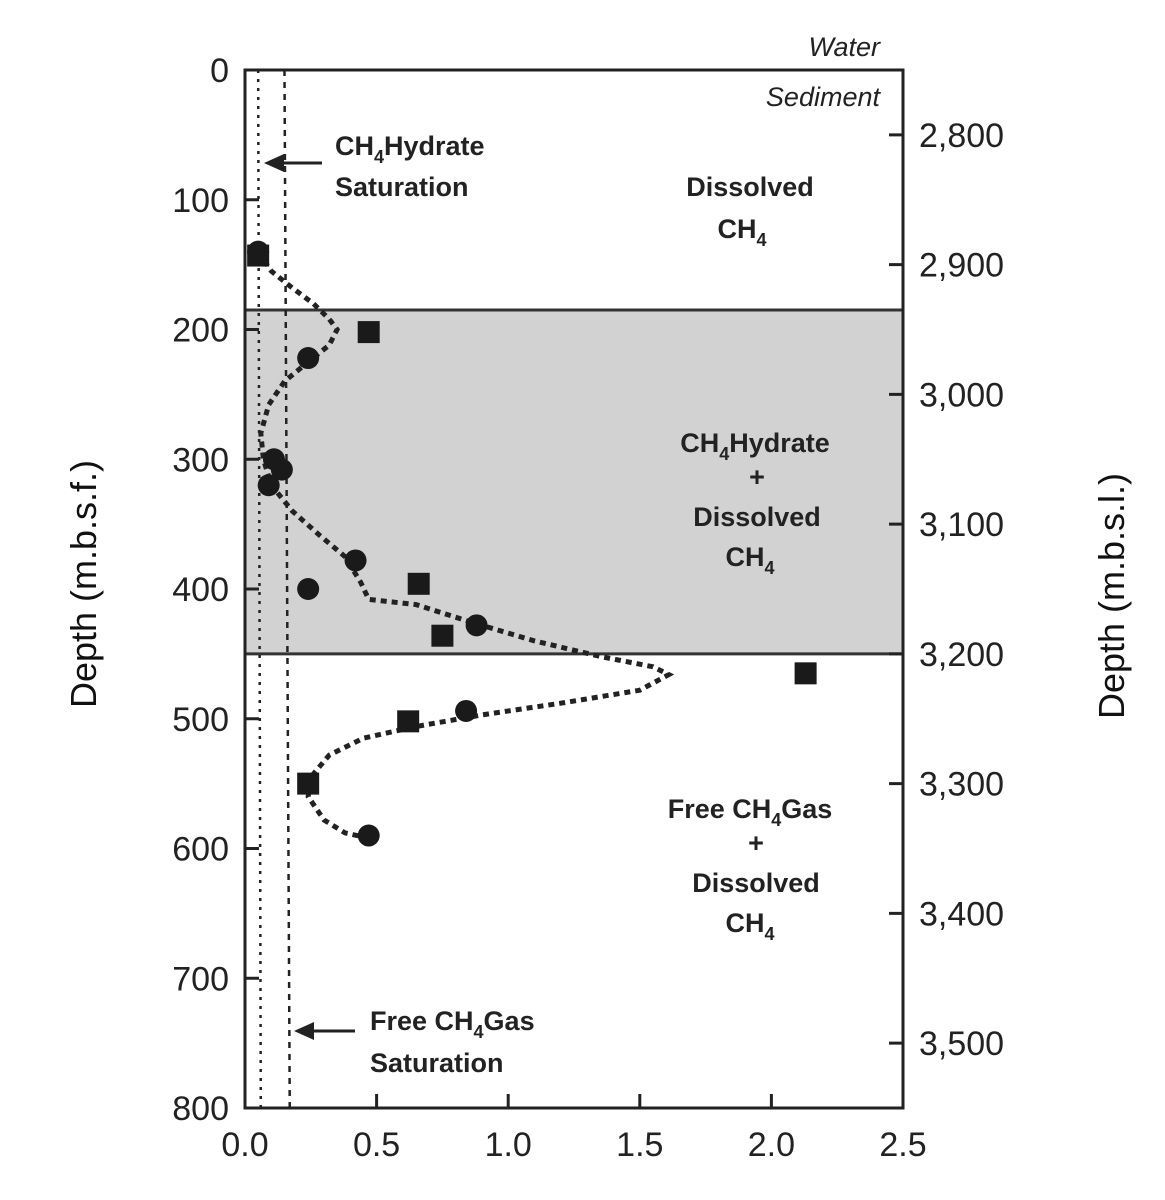  I want to click on y-tick-label: 500, so click(200, 720).